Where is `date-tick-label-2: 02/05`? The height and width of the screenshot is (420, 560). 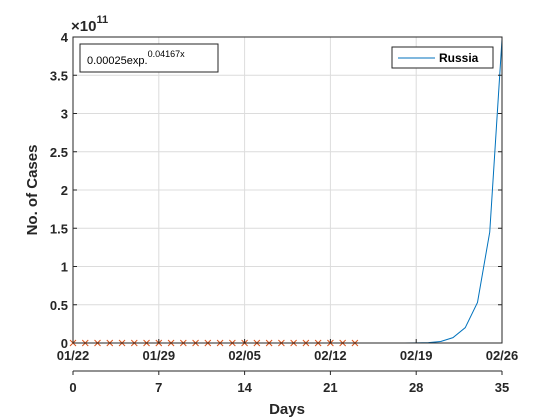
date-tick-label-2: 02/05 is located at coordinates (244, 355).